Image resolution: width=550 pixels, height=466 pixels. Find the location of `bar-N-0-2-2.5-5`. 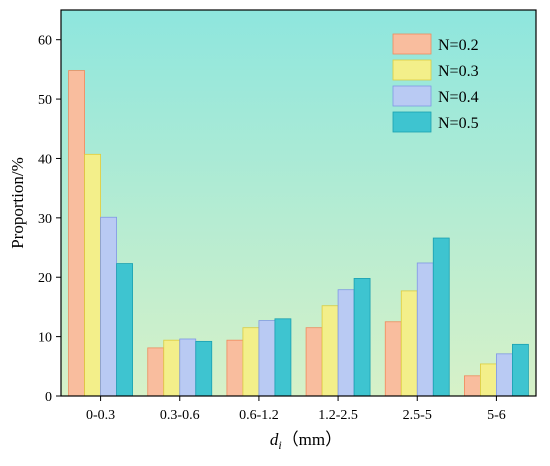

bar-N-0-2-2.5-5 is located at coordinates (393, 359).